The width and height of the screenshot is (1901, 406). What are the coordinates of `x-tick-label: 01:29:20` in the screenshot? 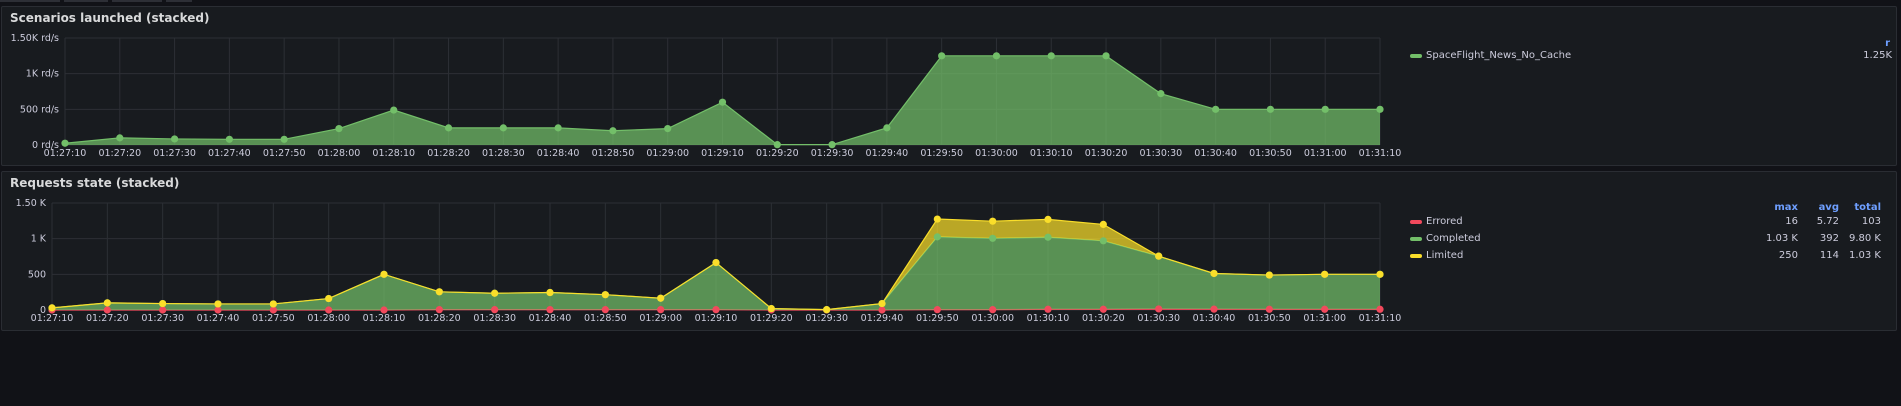 It's located at (771, 318).